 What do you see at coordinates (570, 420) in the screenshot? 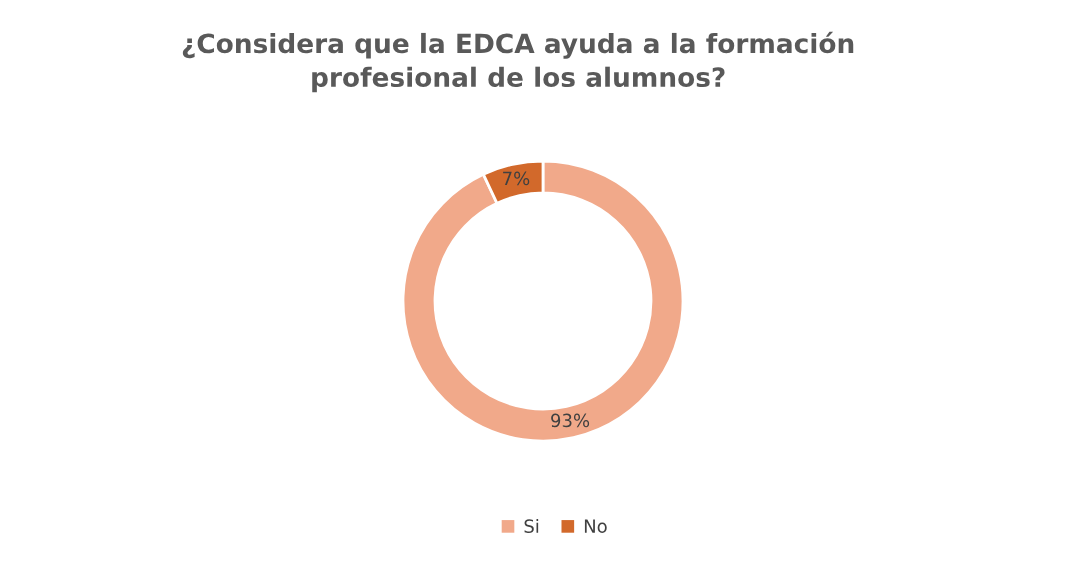
I see `data-label: 93%` at bounding box center [570, 420].